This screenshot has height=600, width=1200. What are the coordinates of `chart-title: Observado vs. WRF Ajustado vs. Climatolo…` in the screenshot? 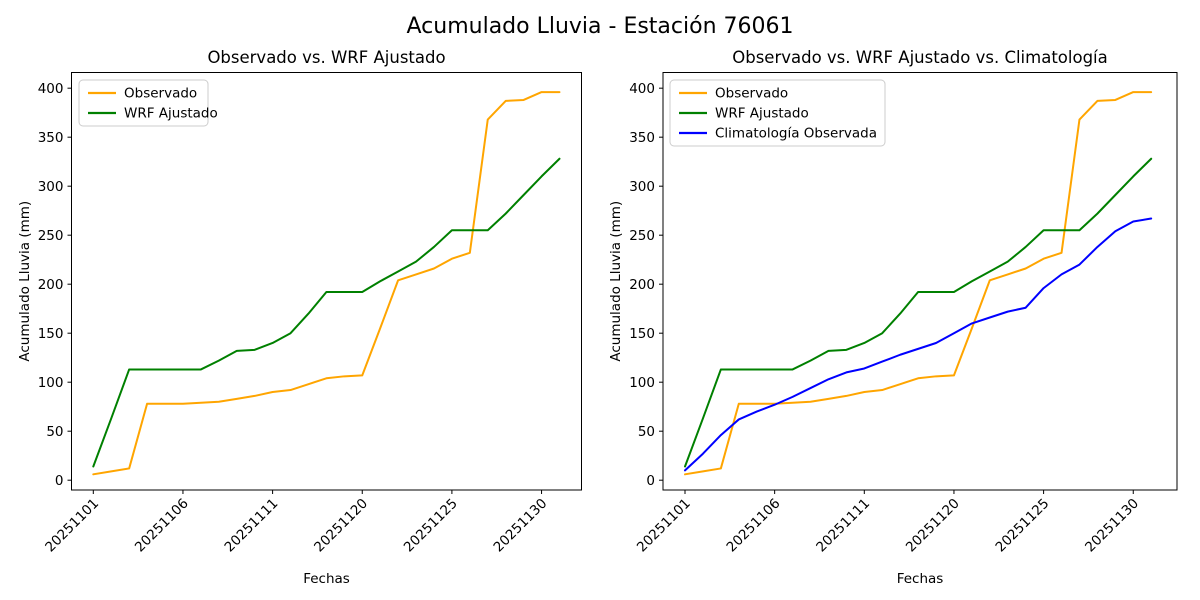 It's located at (920, 57).